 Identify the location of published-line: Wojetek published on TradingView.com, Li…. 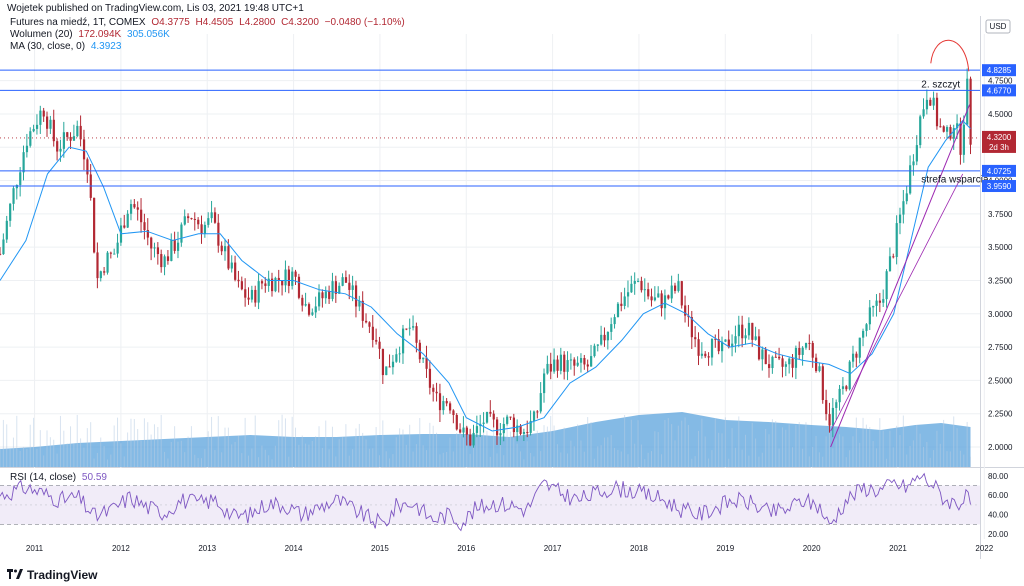
(155, 8).